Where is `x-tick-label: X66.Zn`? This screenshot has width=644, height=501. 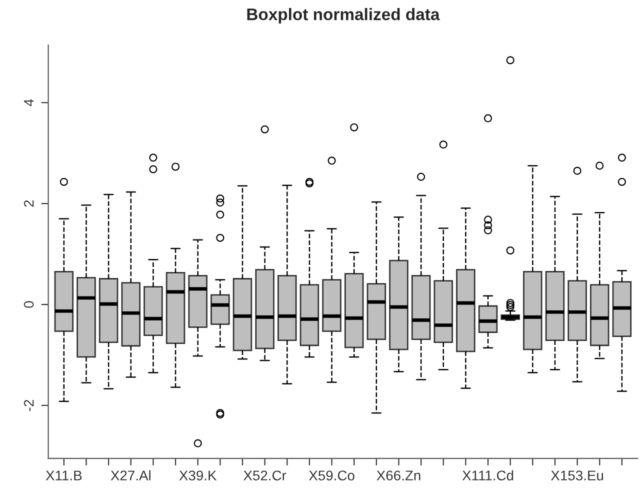 x-tick-label: X66.Zn is located at coordinates (398, 475).